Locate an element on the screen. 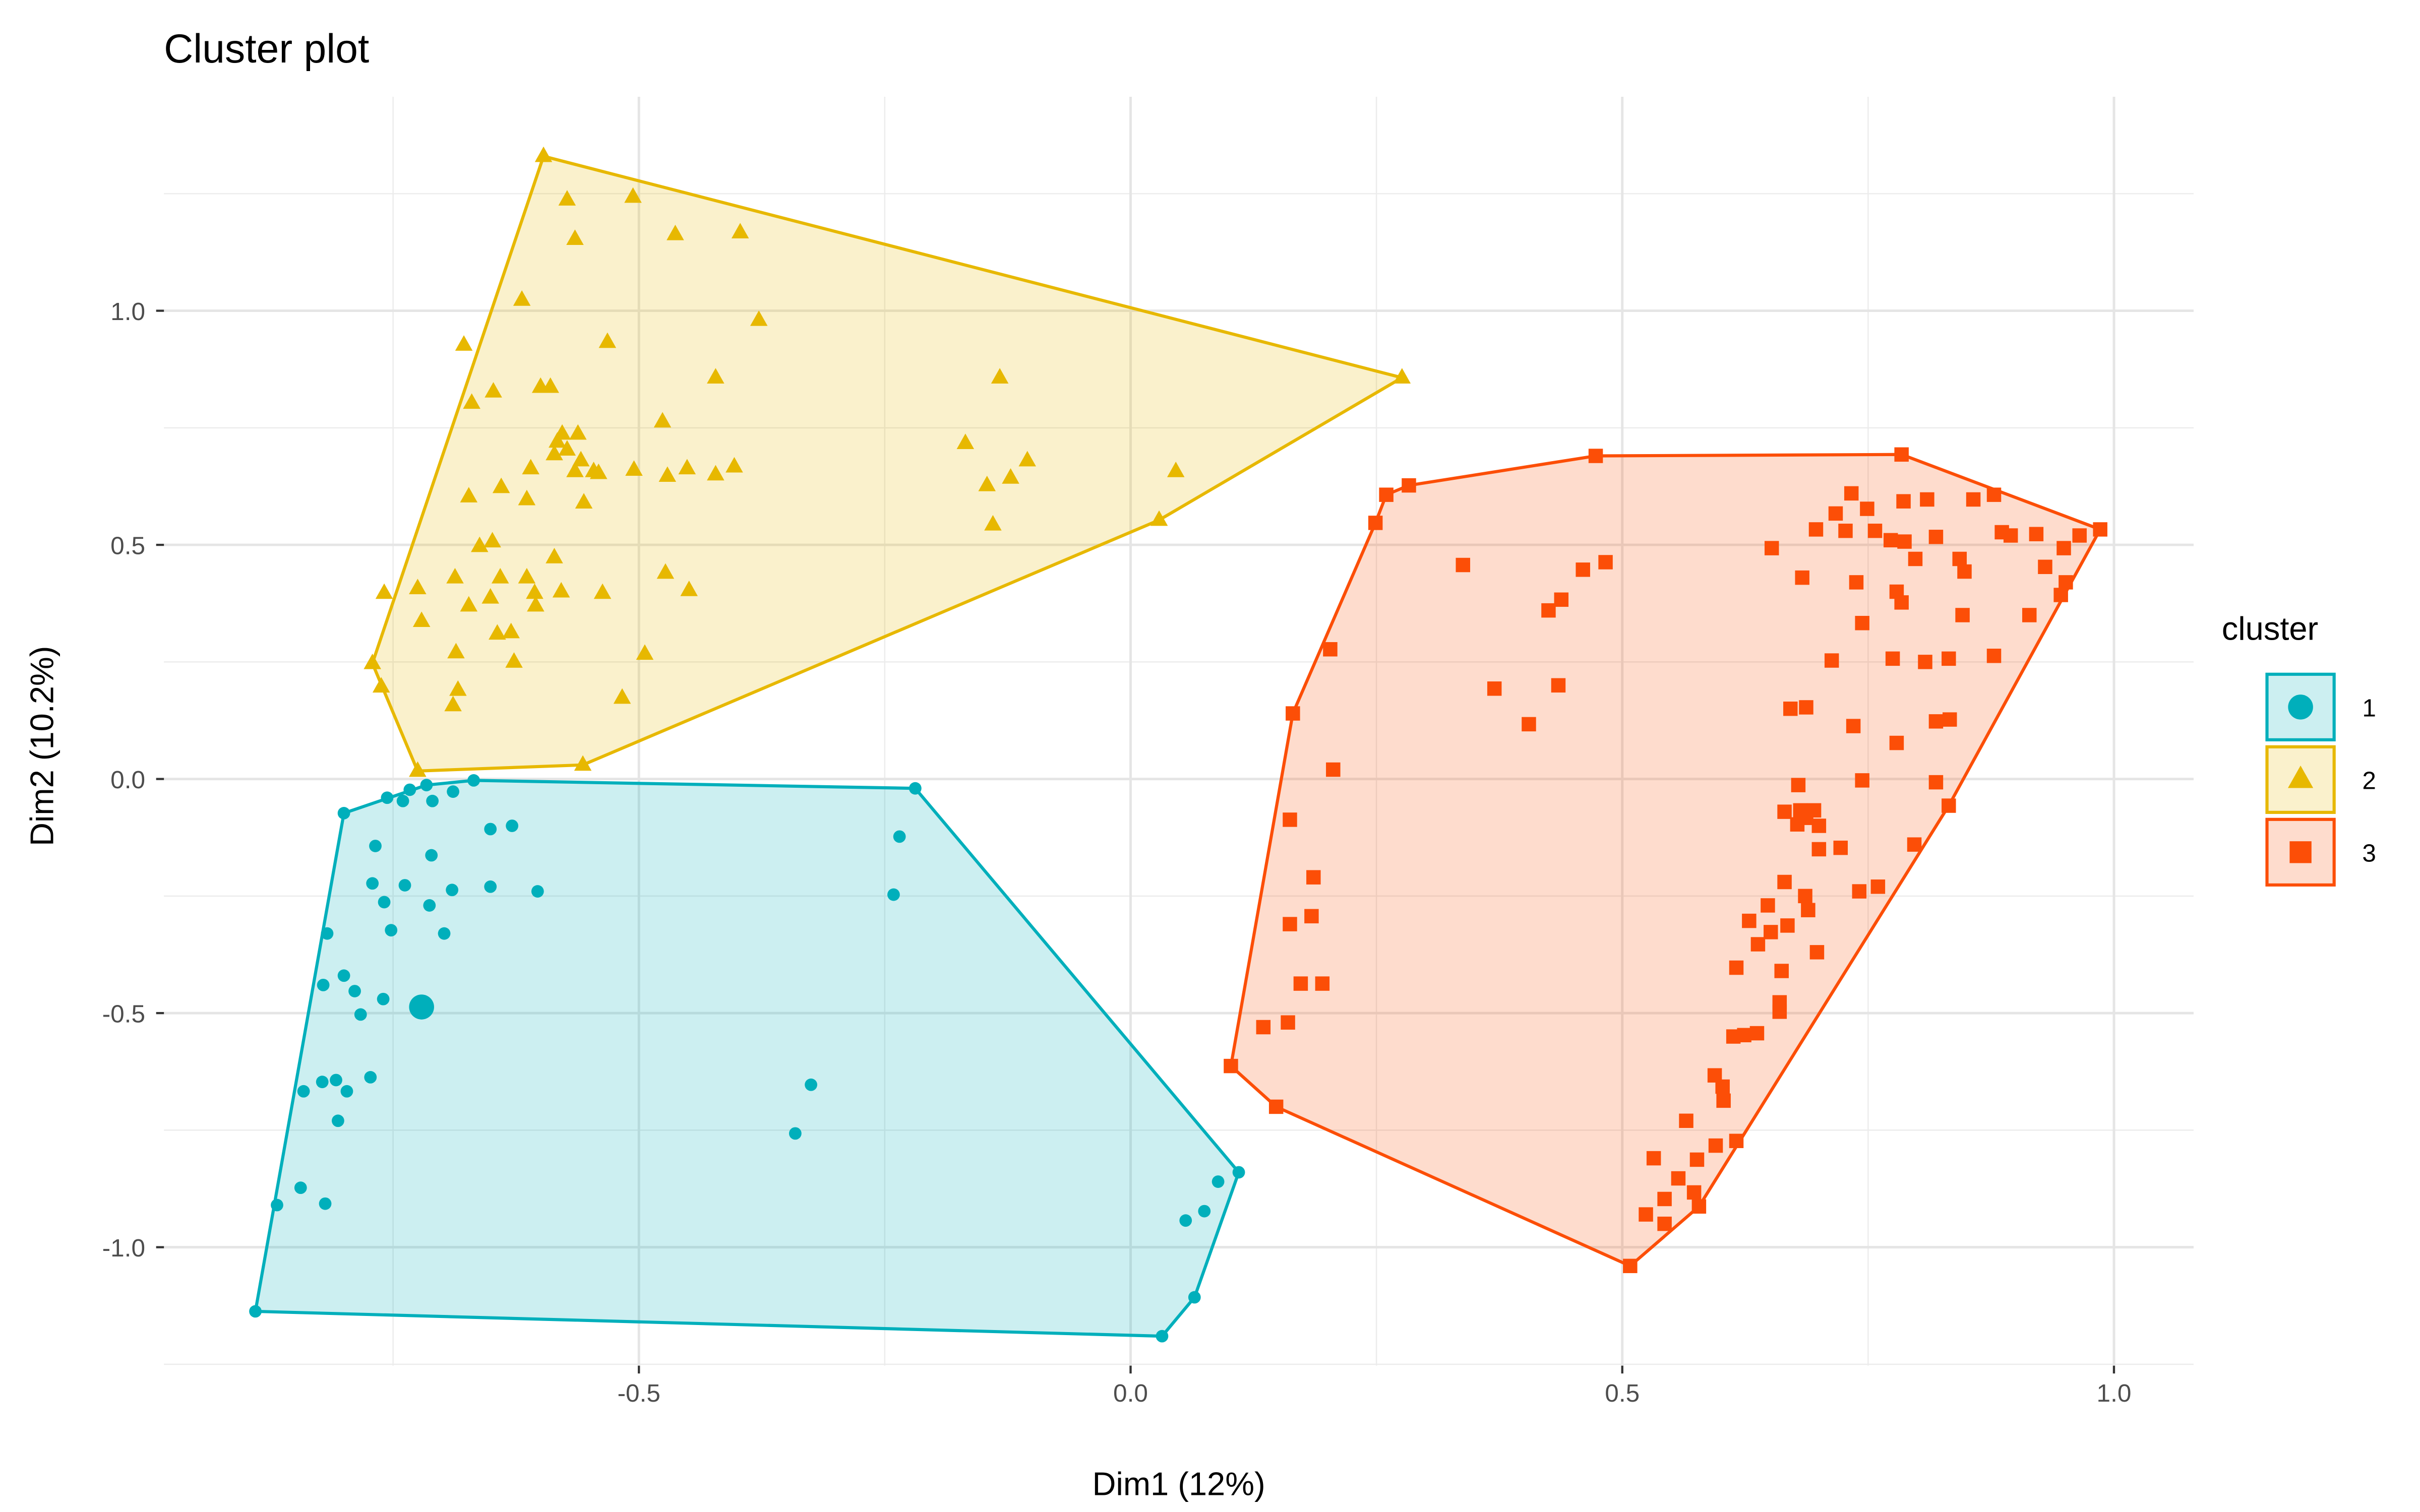  y-tick-label: 1.0 is located at coordinates (127, 312).